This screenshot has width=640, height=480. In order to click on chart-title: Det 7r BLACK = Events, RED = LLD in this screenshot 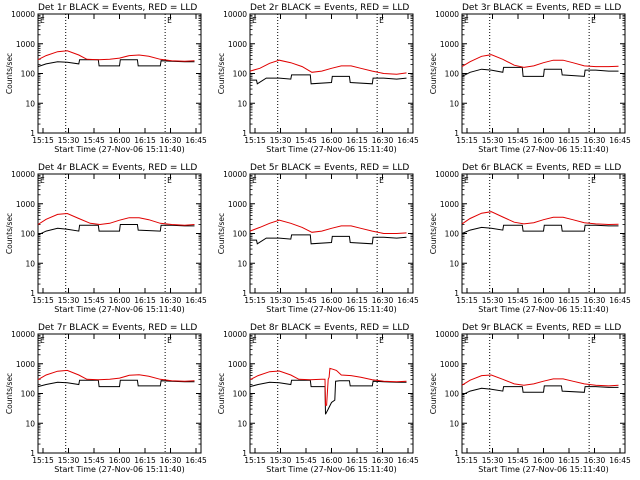, I will do `click(117, 328)`.